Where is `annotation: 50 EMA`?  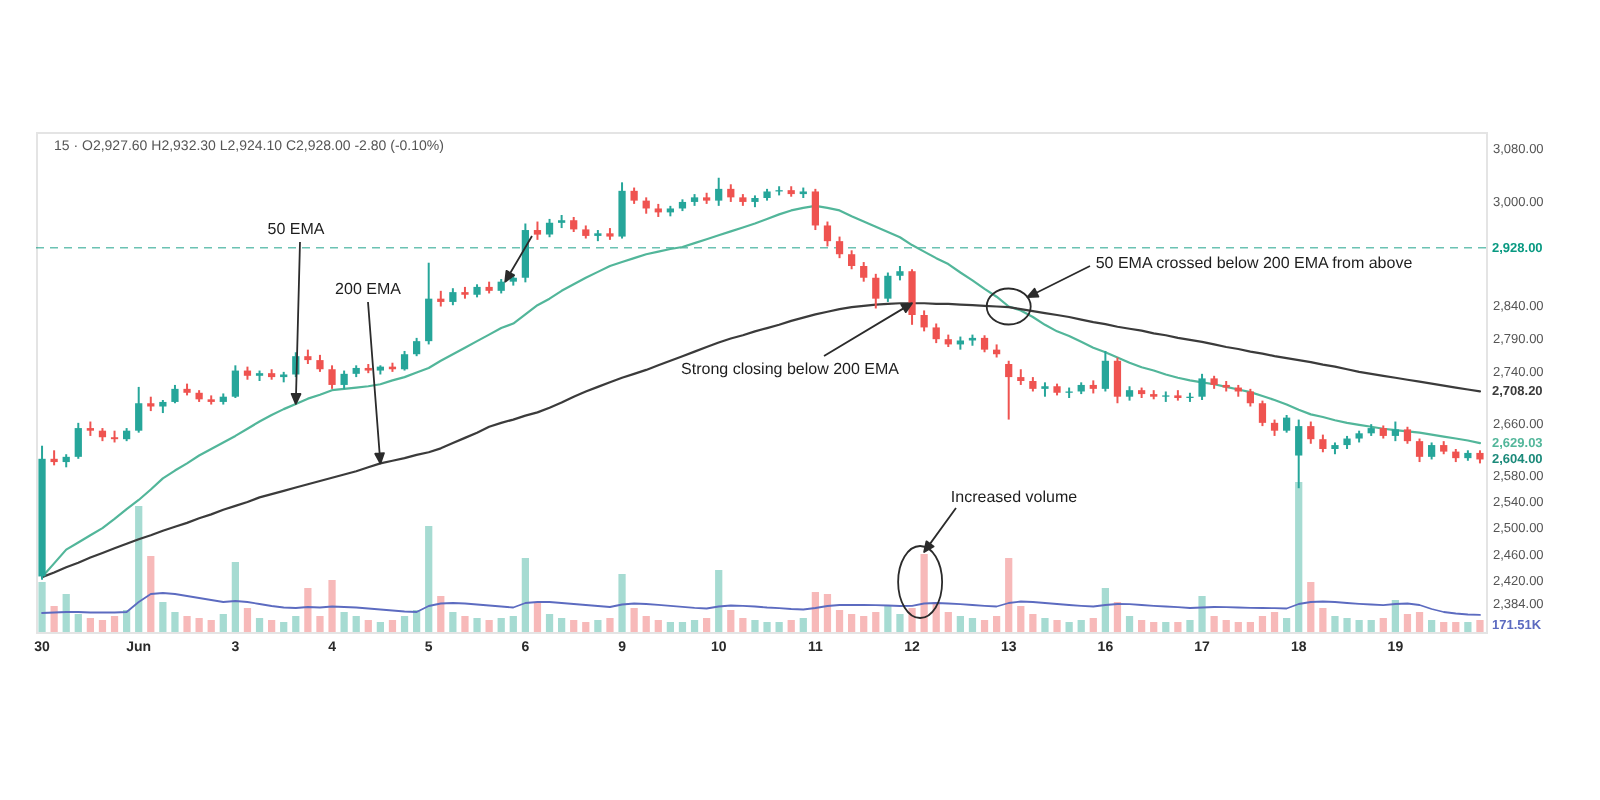 annotation: 50 EMA is located at coordinates (296, 229).